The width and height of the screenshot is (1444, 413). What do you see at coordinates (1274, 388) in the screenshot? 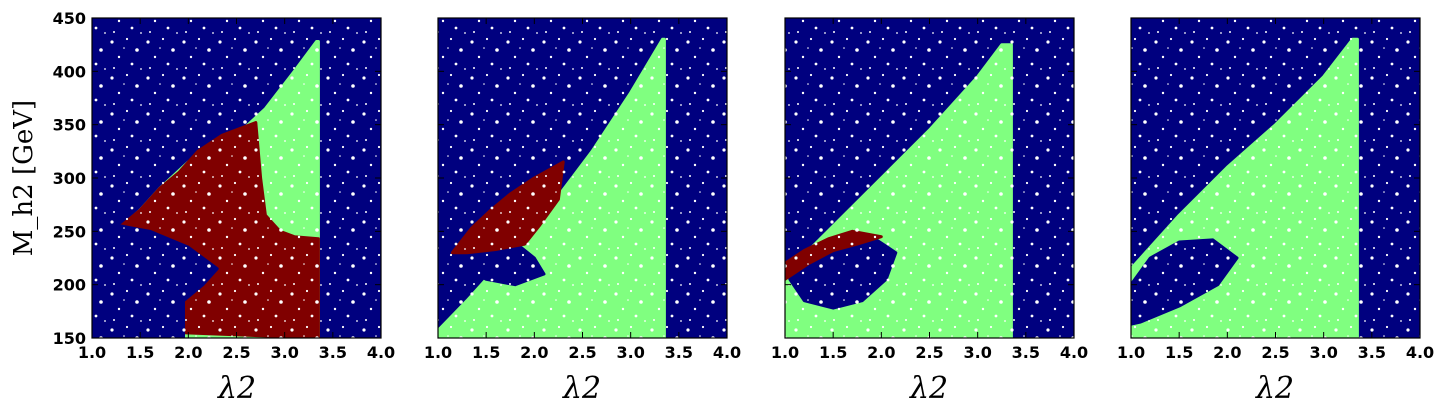
I see `panel-4-x-axis-label: λ2` at bounding box center [1274, 388].